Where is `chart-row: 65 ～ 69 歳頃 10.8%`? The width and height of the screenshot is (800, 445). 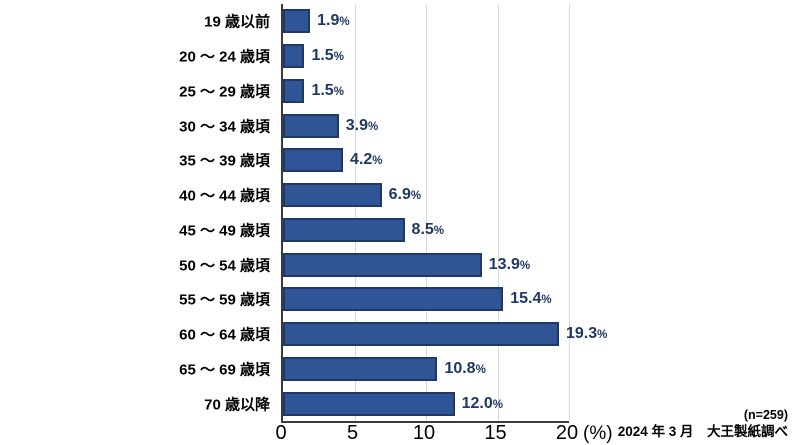 chart-row: 65 ～ 69 歳頃 10.8% is located at coordinates (374, 369).